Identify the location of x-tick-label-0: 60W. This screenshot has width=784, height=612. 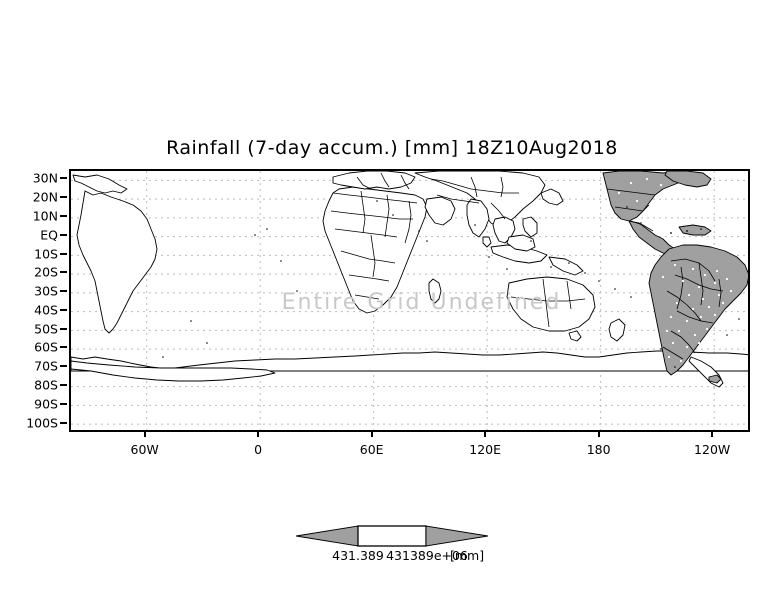
(144, 449).